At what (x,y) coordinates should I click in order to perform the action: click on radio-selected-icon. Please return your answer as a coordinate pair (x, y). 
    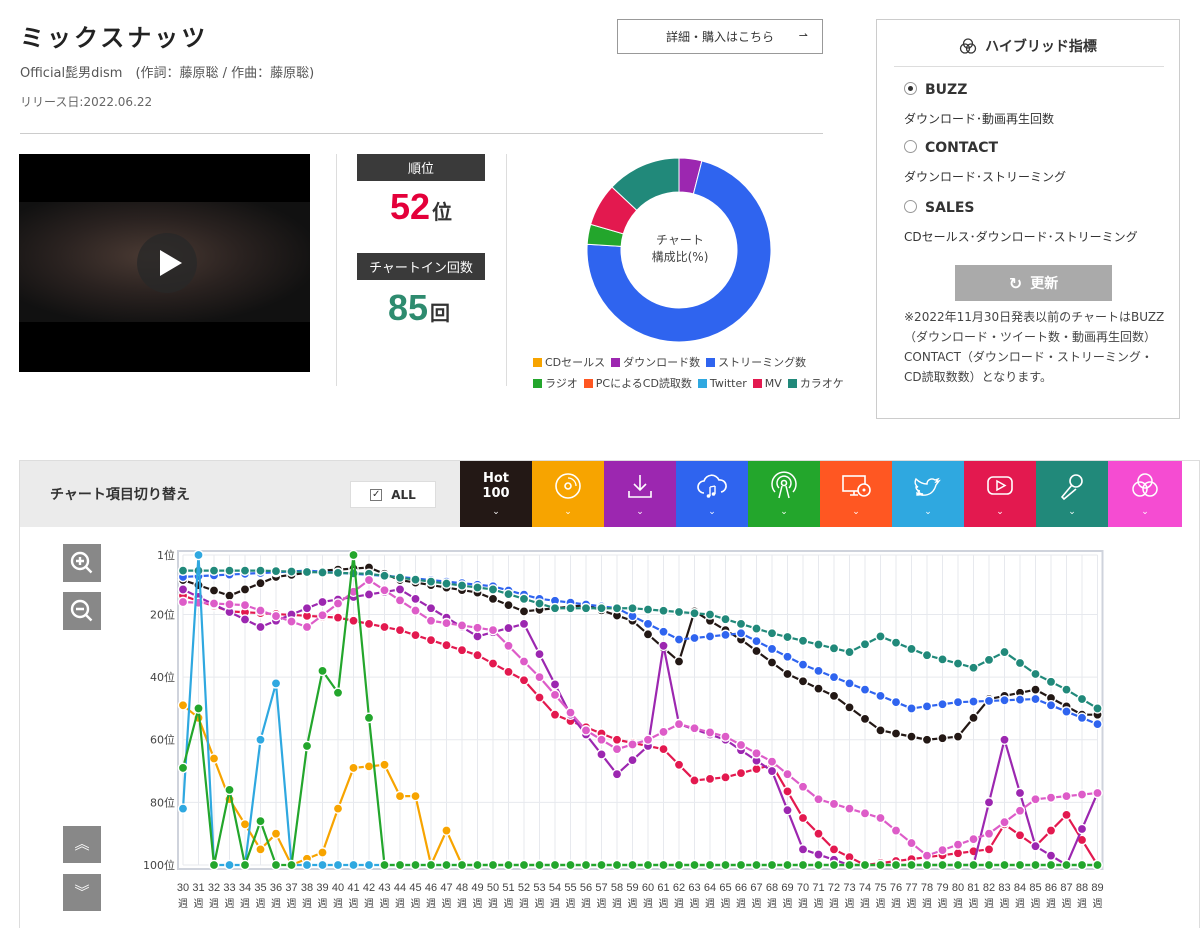
    Looking at the image, I should click on (910, 88).